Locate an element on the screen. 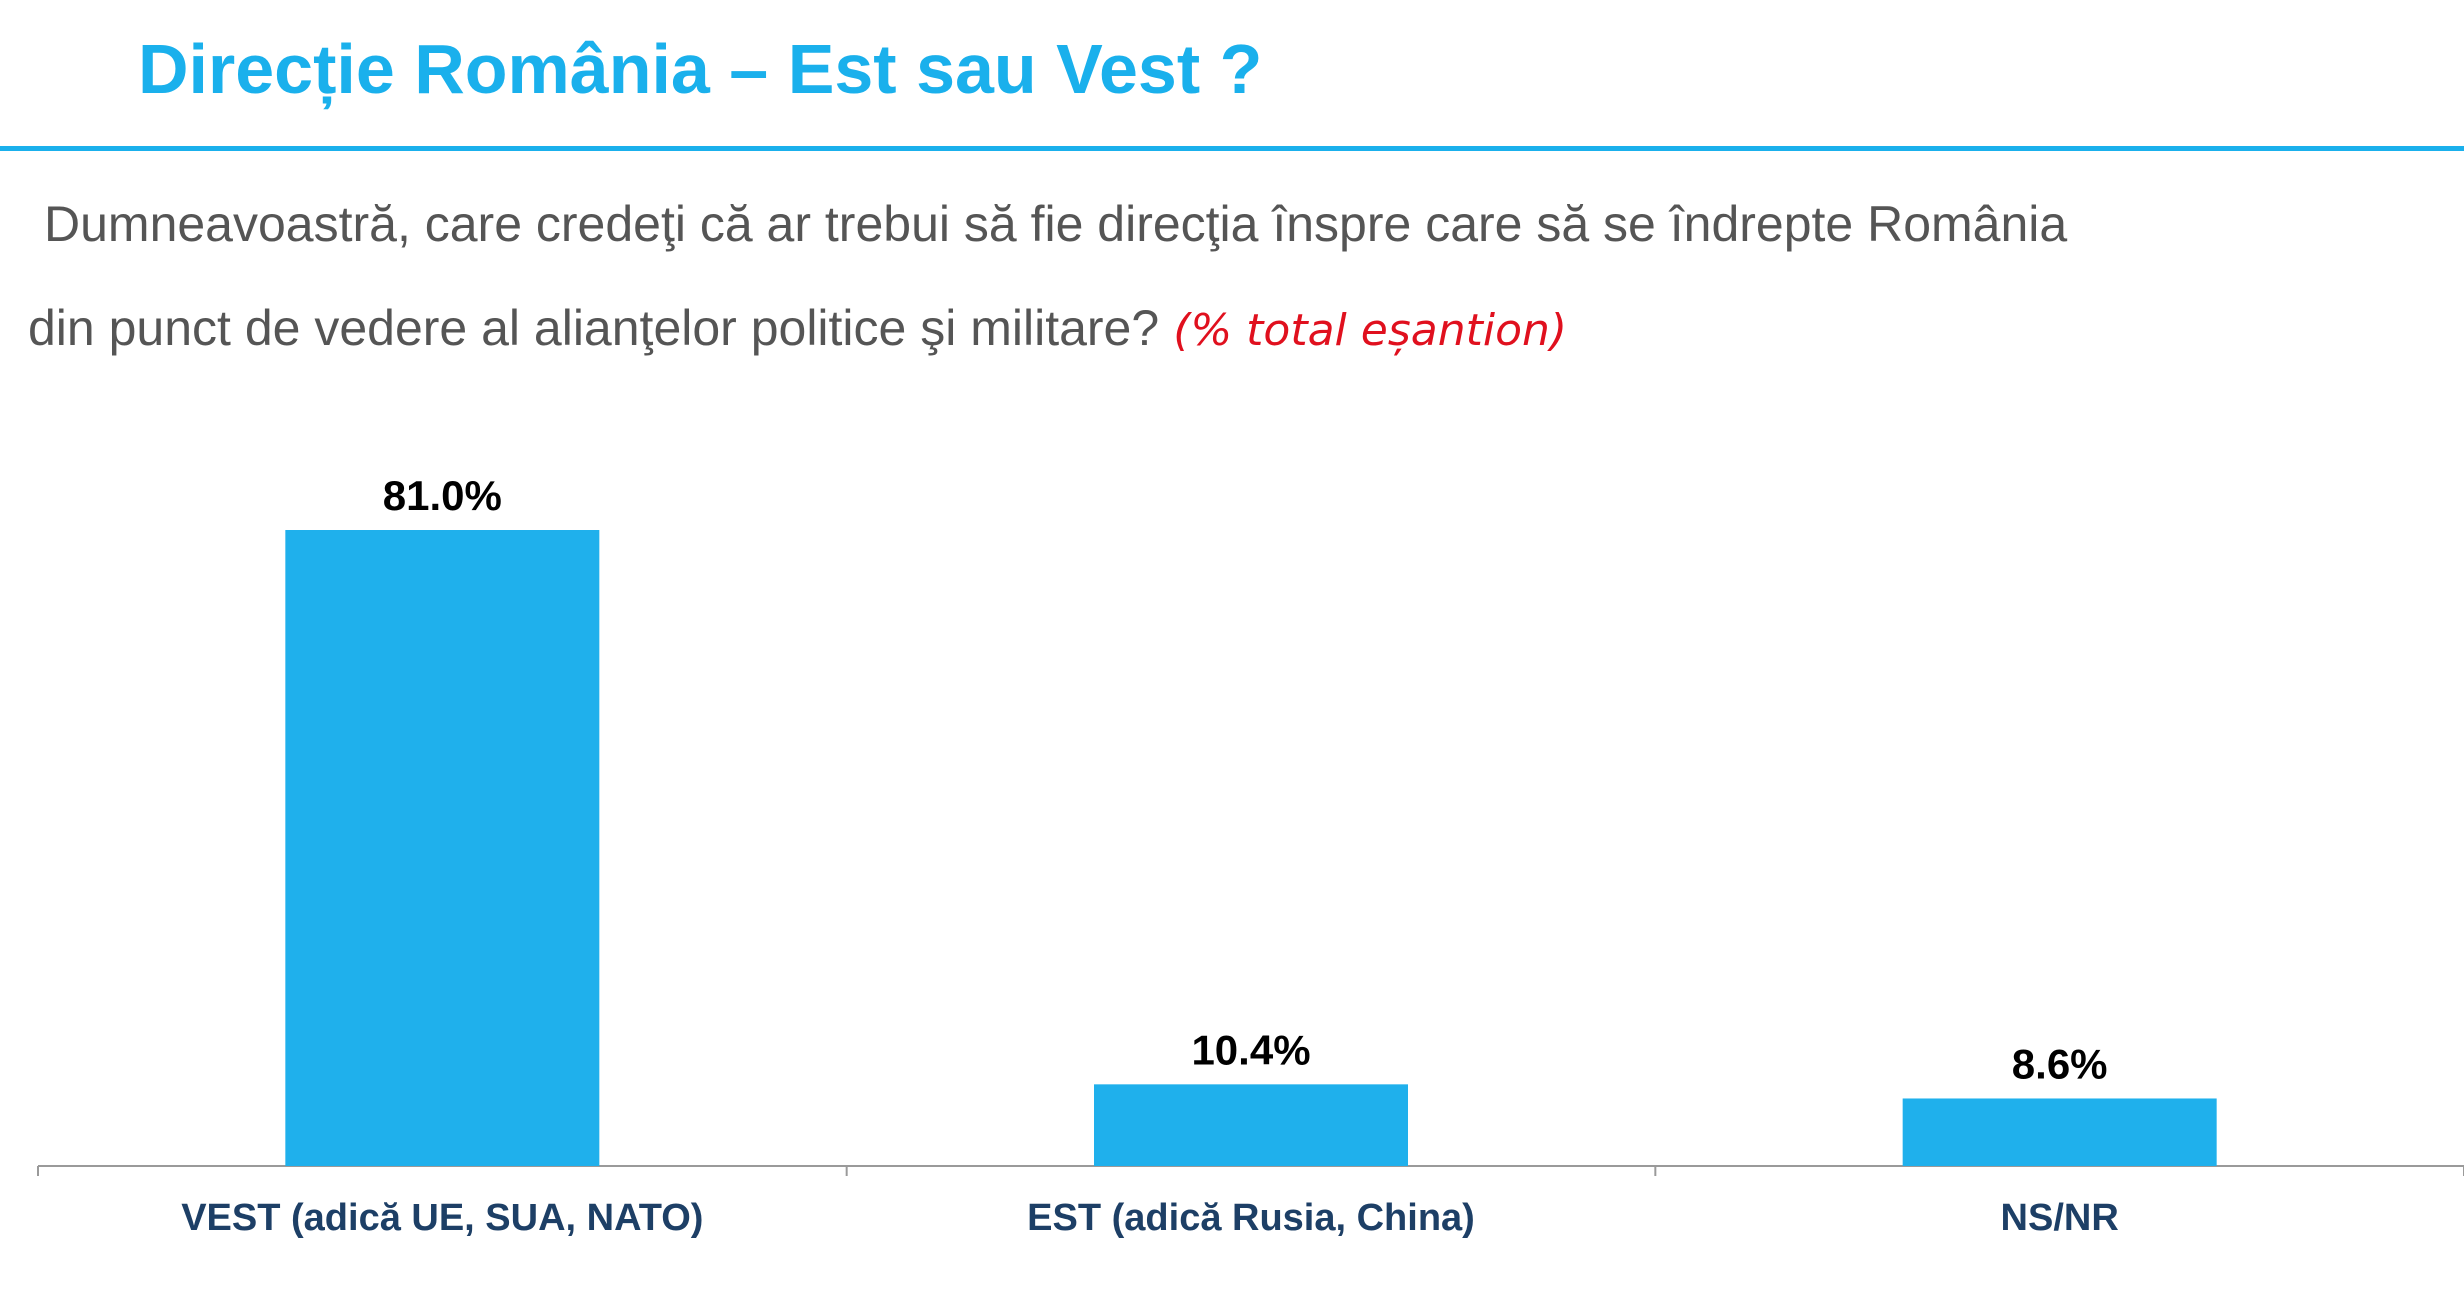 The width and height of the screenshot is (2464, 1302). sample-note: (% total eșantion) is located at coordinates (1370, 330).